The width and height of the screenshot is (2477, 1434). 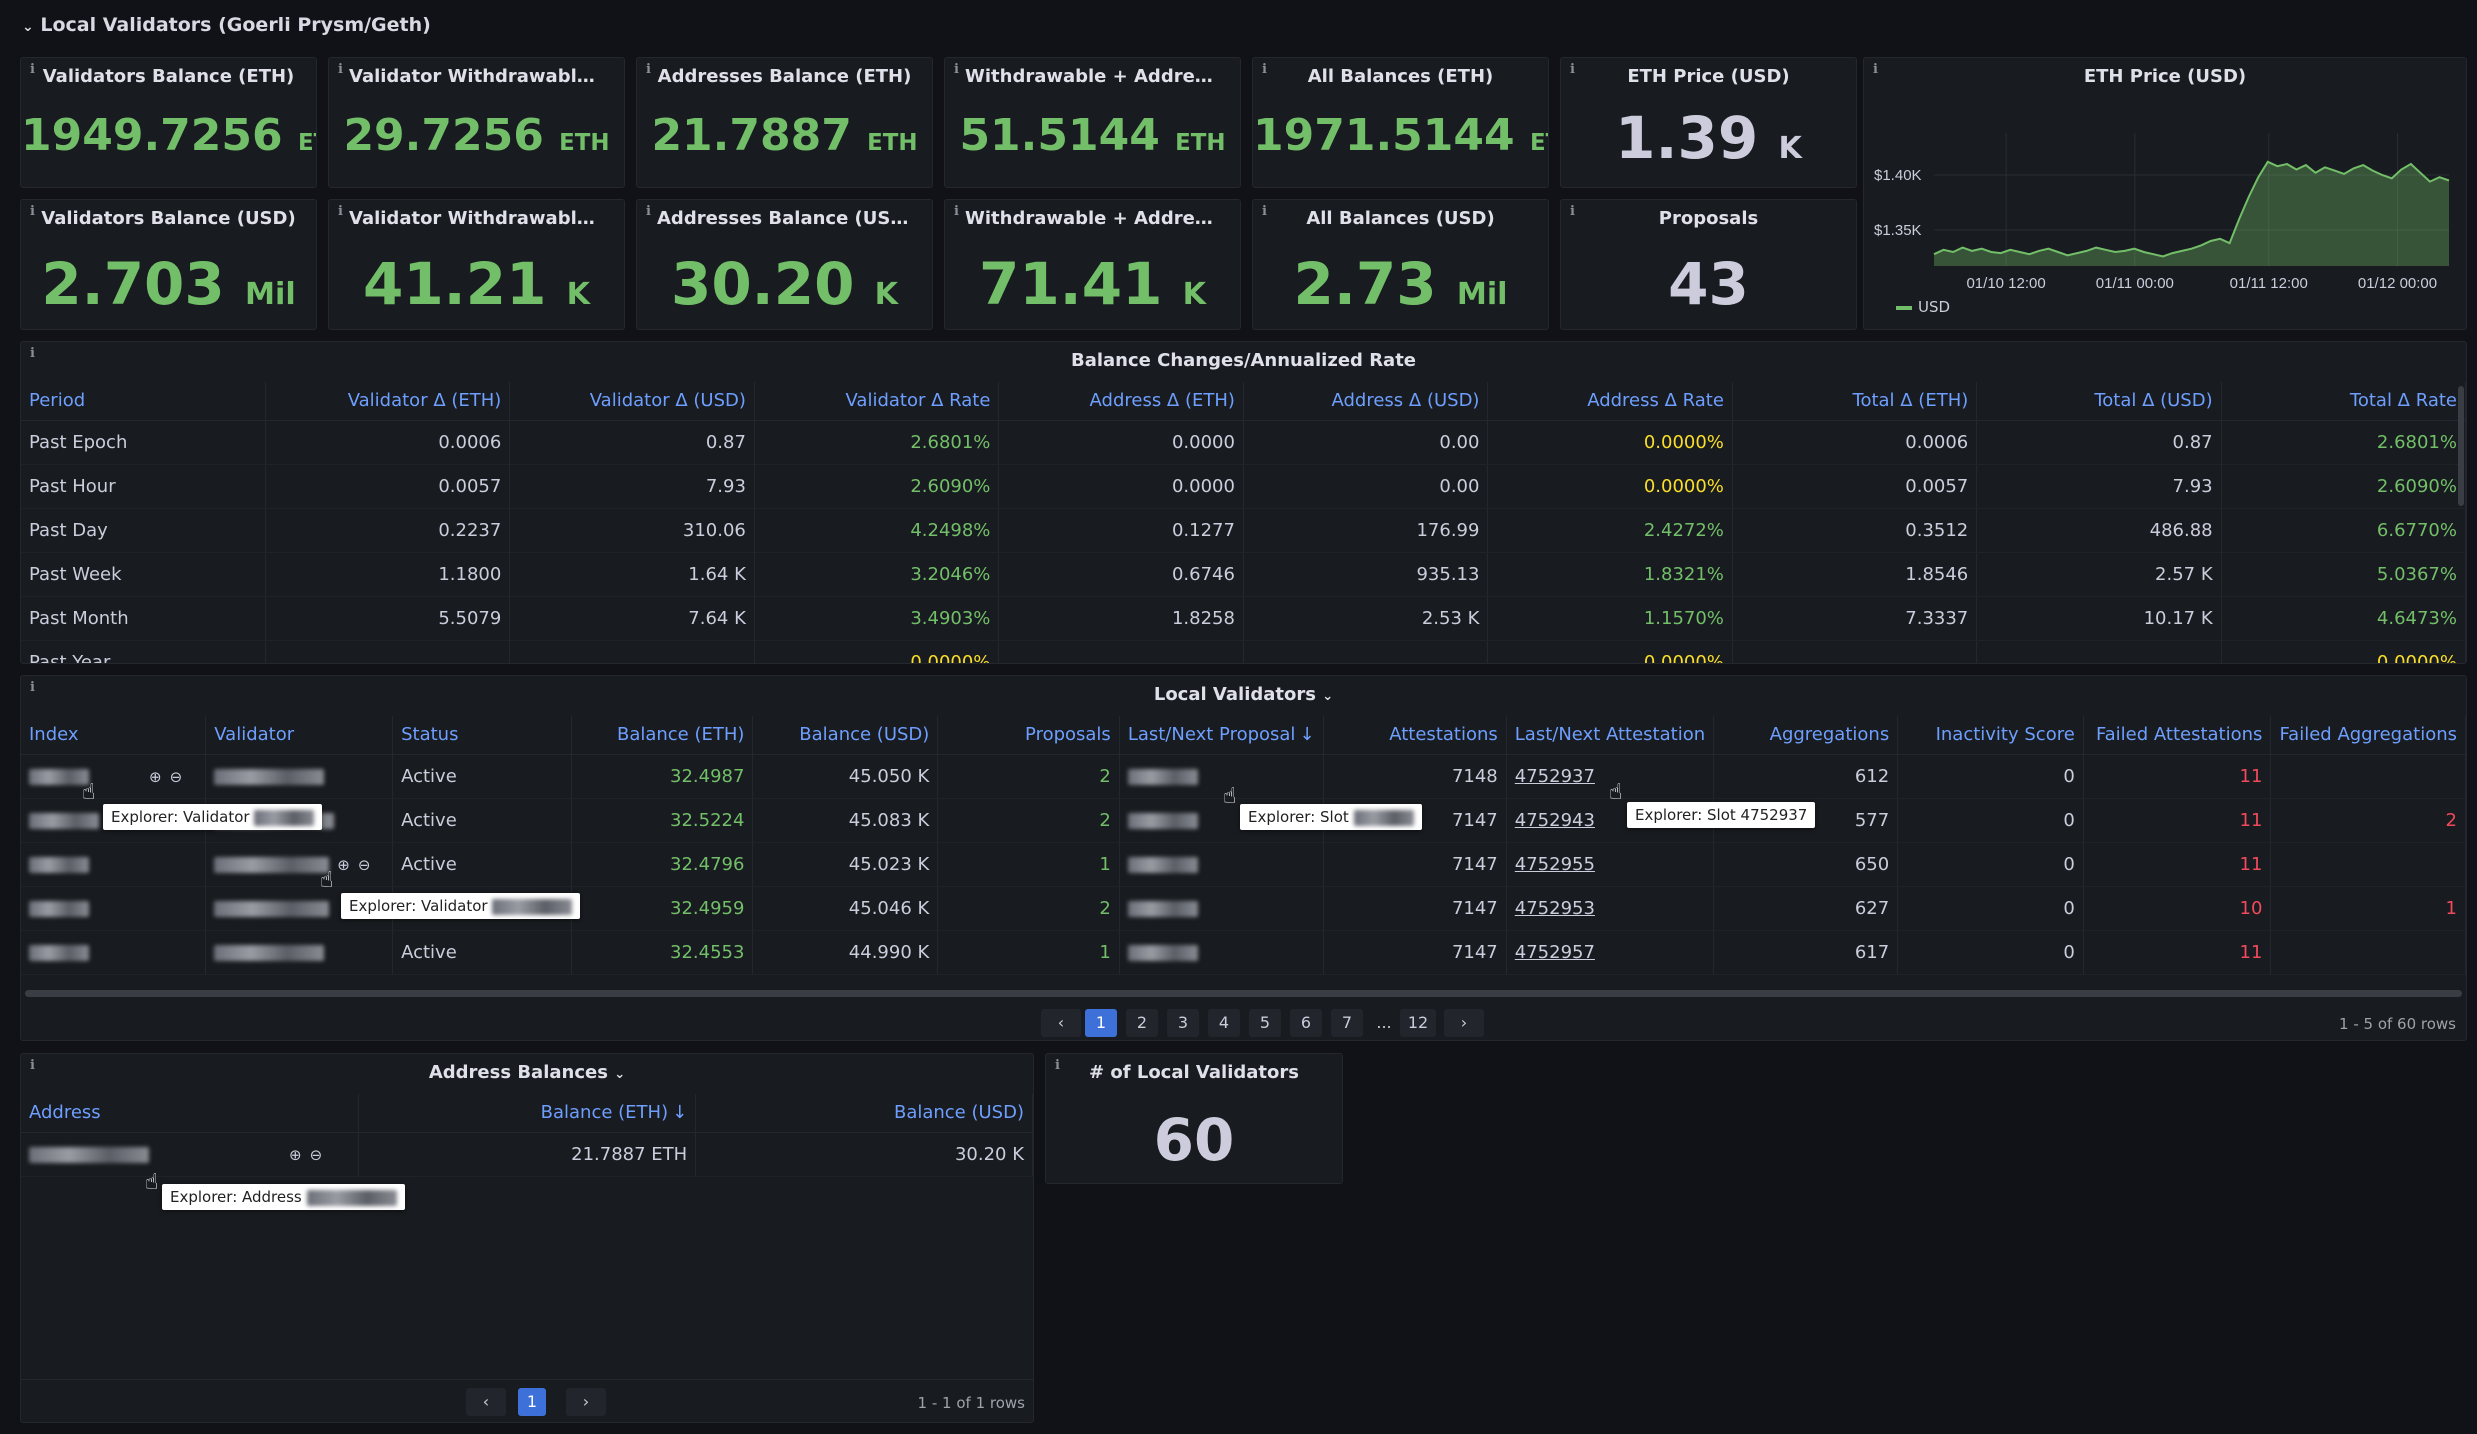 I want to click on panel-title: Local Validators ⌄, so click(x=1243, y=694).